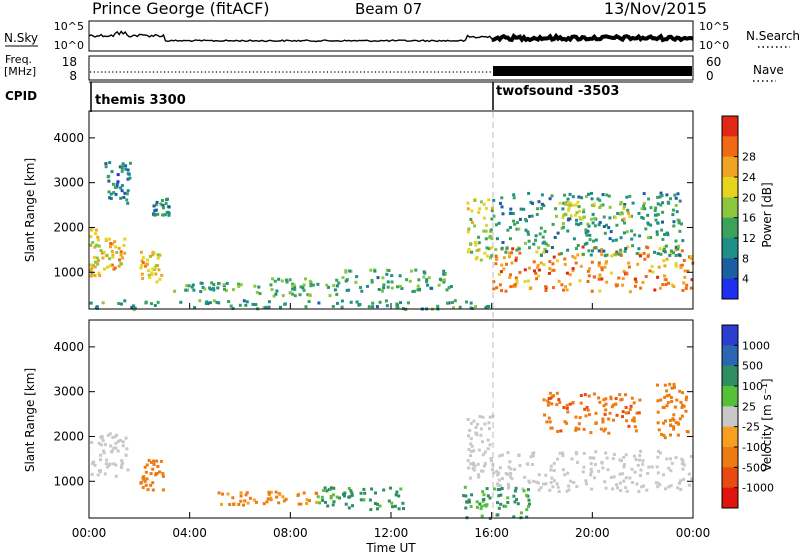 The image size is (800, 554). Describe the element at coordinates (68, 183) in the screenshot. I see `y-tick-label: 3000` at that location.